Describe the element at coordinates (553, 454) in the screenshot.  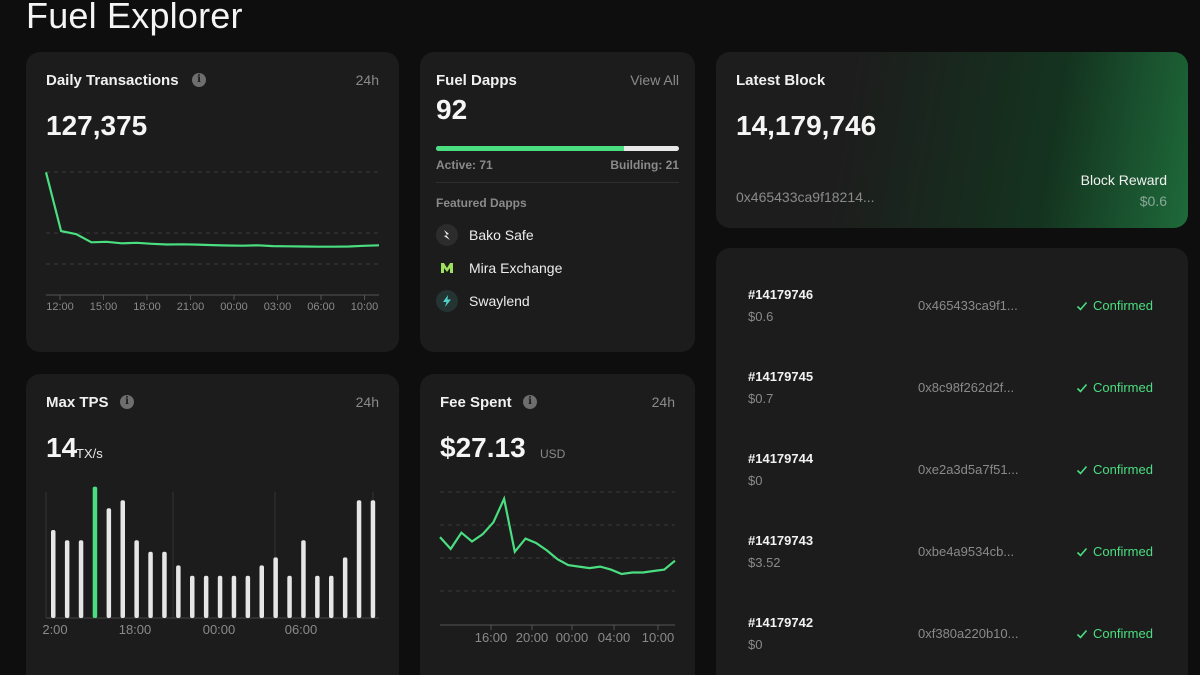
I see `fee-spent-currency: USD` at that location.